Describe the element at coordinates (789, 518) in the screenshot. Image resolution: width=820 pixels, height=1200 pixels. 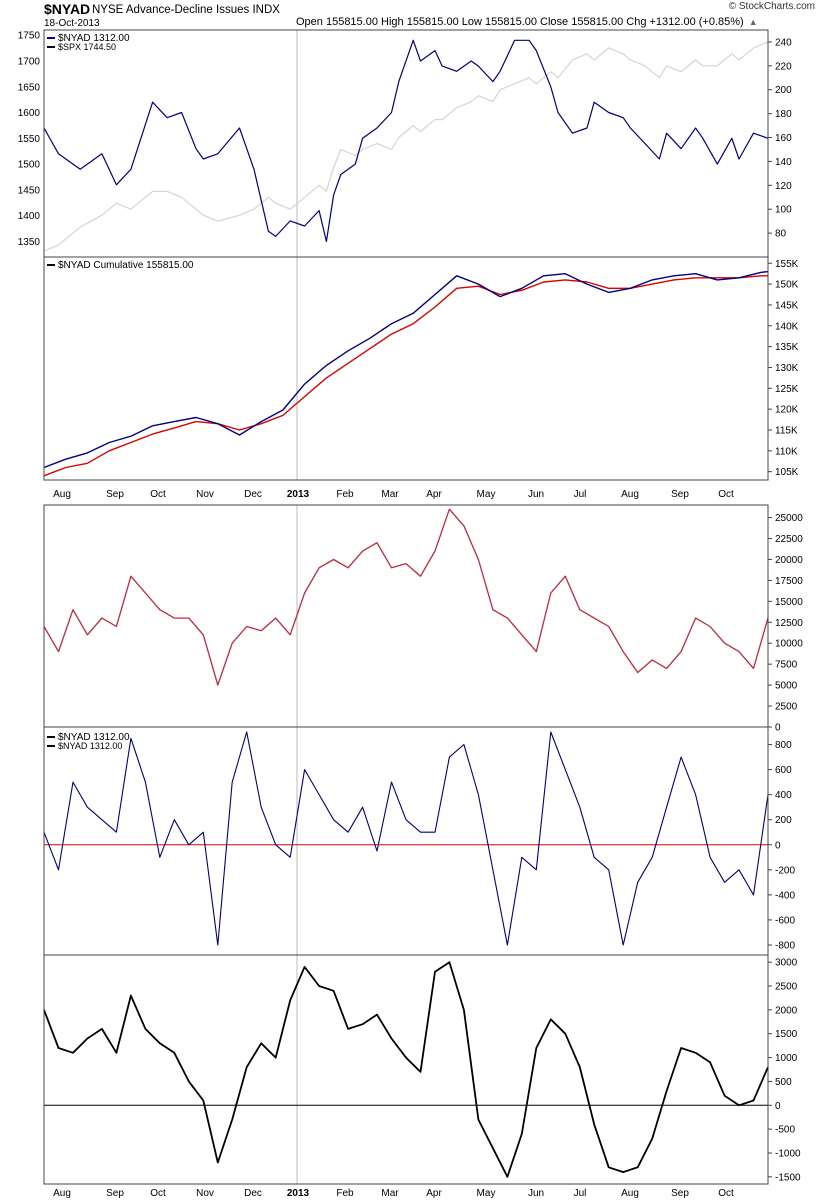
I see `indicator-axis-tick-label: 25000` at that location.